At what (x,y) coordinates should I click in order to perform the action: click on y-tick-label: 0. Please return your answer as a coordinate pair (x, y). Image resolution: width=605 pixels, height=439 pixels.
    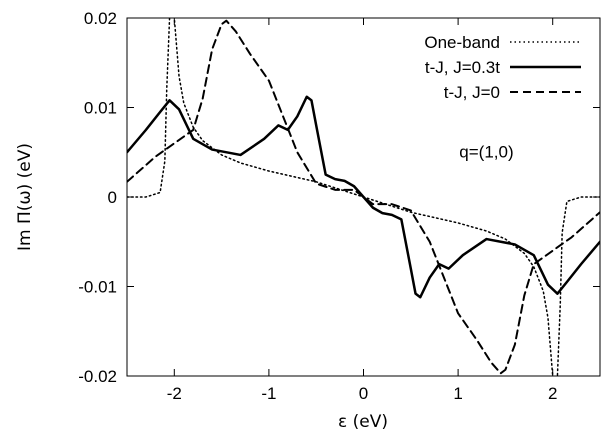
    Looking at the image, I should click on (112, 197).